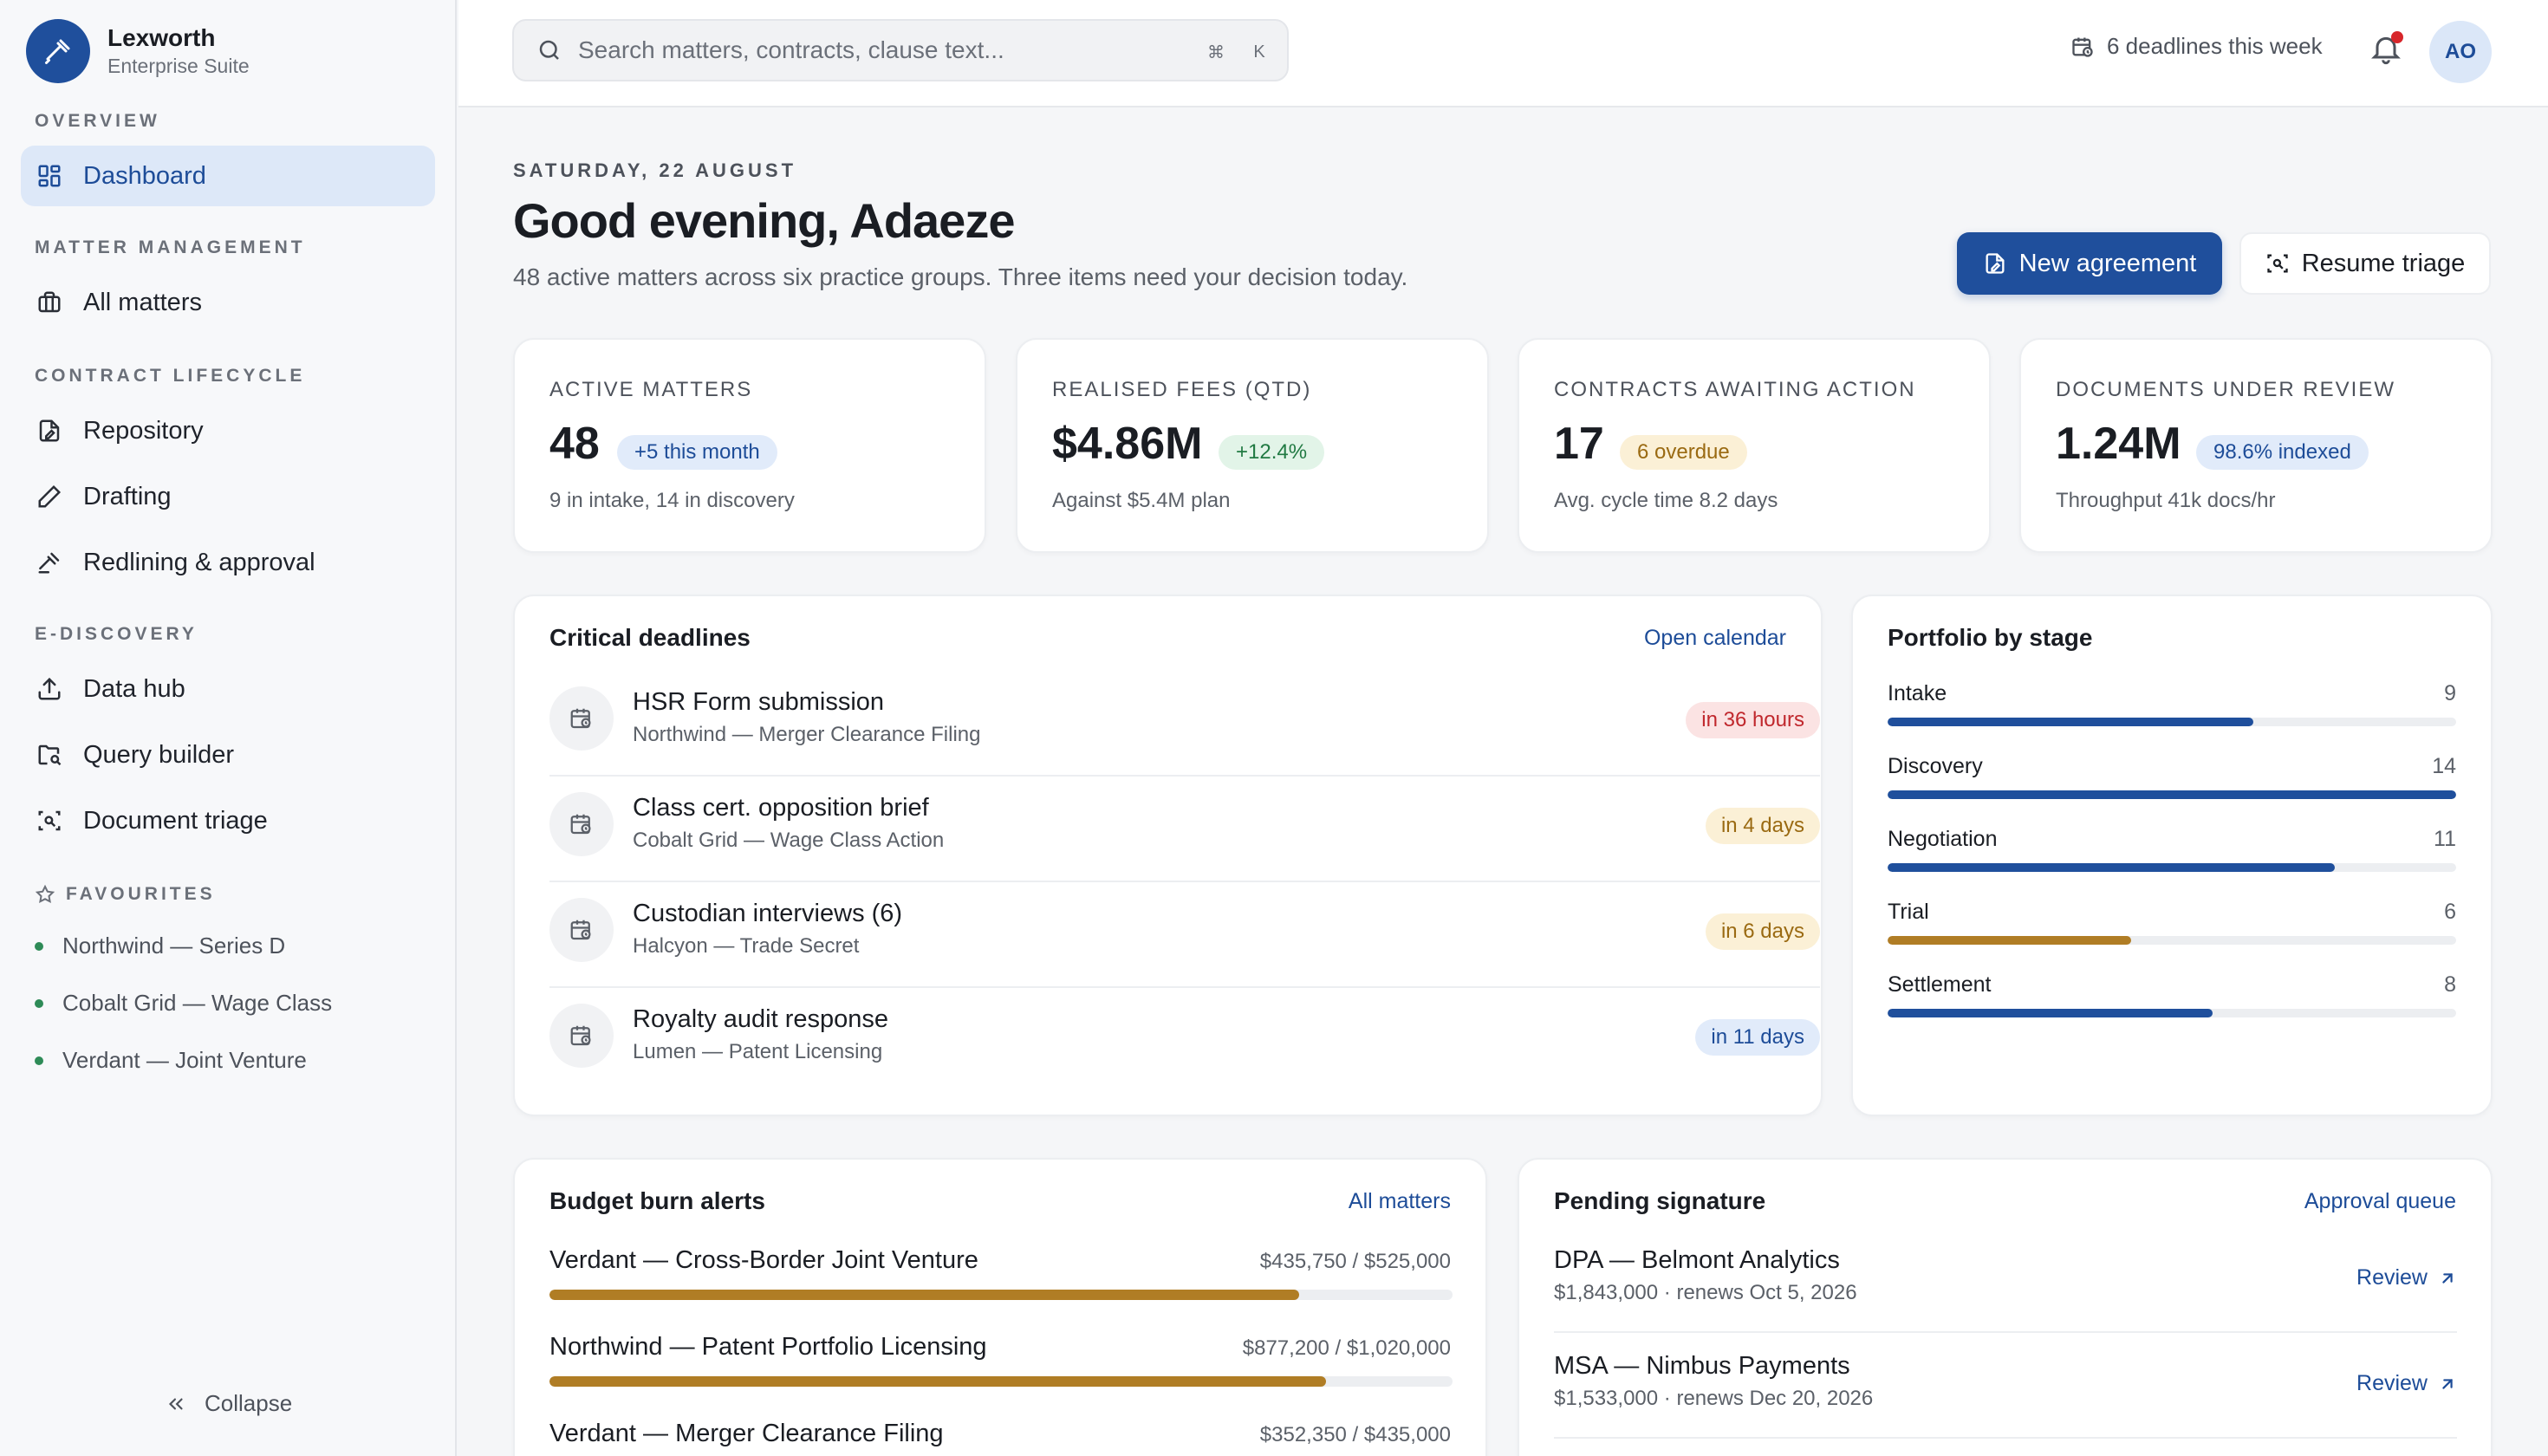 This screenshot has width=2548, height=1456. I want to click on grid-icon, so click(49, 176).